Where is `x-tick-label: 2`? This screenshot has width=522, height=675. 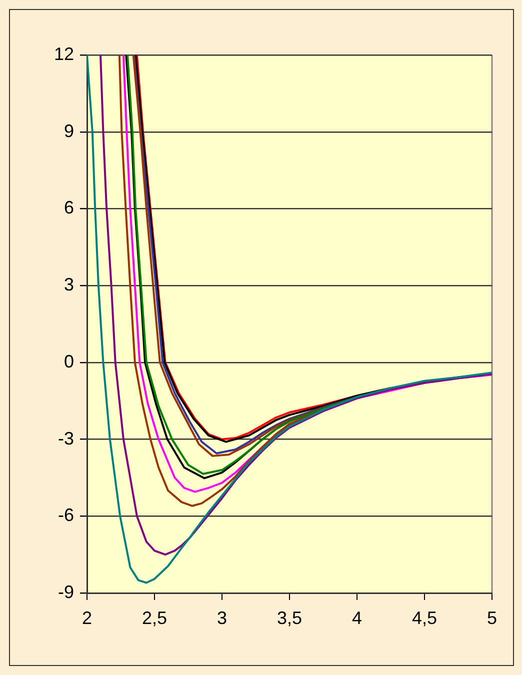
x-tick-label: 2 is located at coordinates (87, 618).